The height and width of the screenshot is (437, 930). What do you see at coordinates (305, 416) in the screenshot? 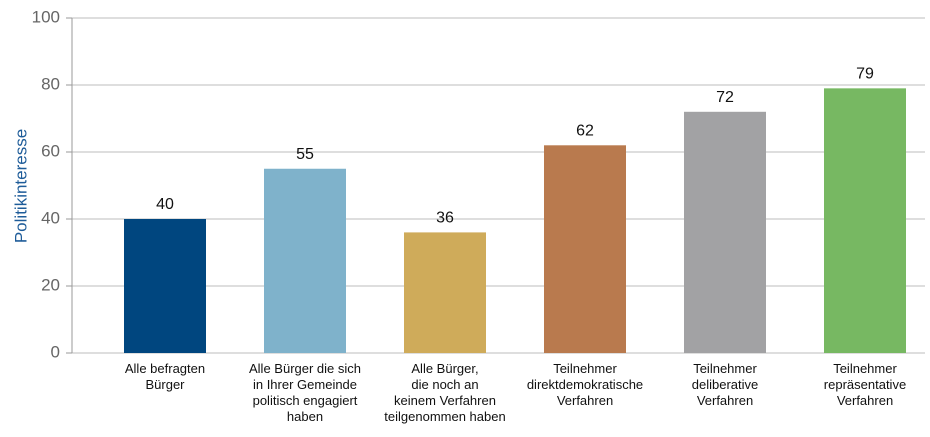
I see `x-tick-label-line: haben` at bounding box center [305, 416].